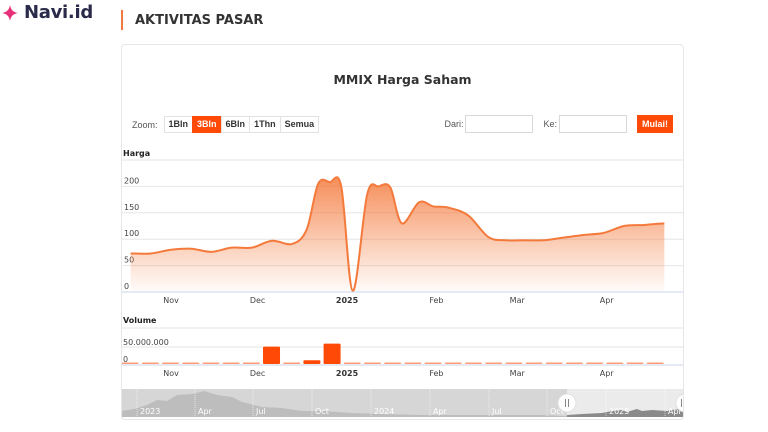 The width and height of the screenshot is (768, 432). Describe the element at coordinates (550, 124) in the screenshot. I see `to-label: Ke:` at that location.